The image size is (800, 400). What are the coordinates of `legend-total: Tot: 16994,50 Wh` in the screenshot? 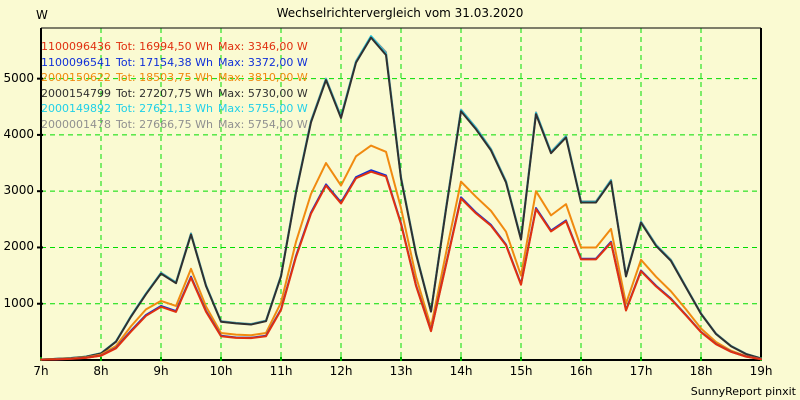 It's located at (164, 46).